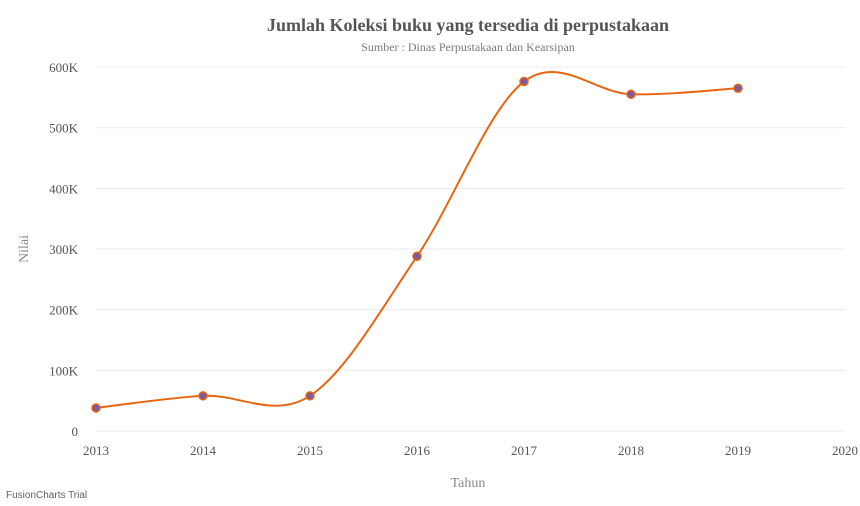 The width and height of the screenshot is (860, 506). I want to click on x-axis-label: Tahun, so click(468, 483).